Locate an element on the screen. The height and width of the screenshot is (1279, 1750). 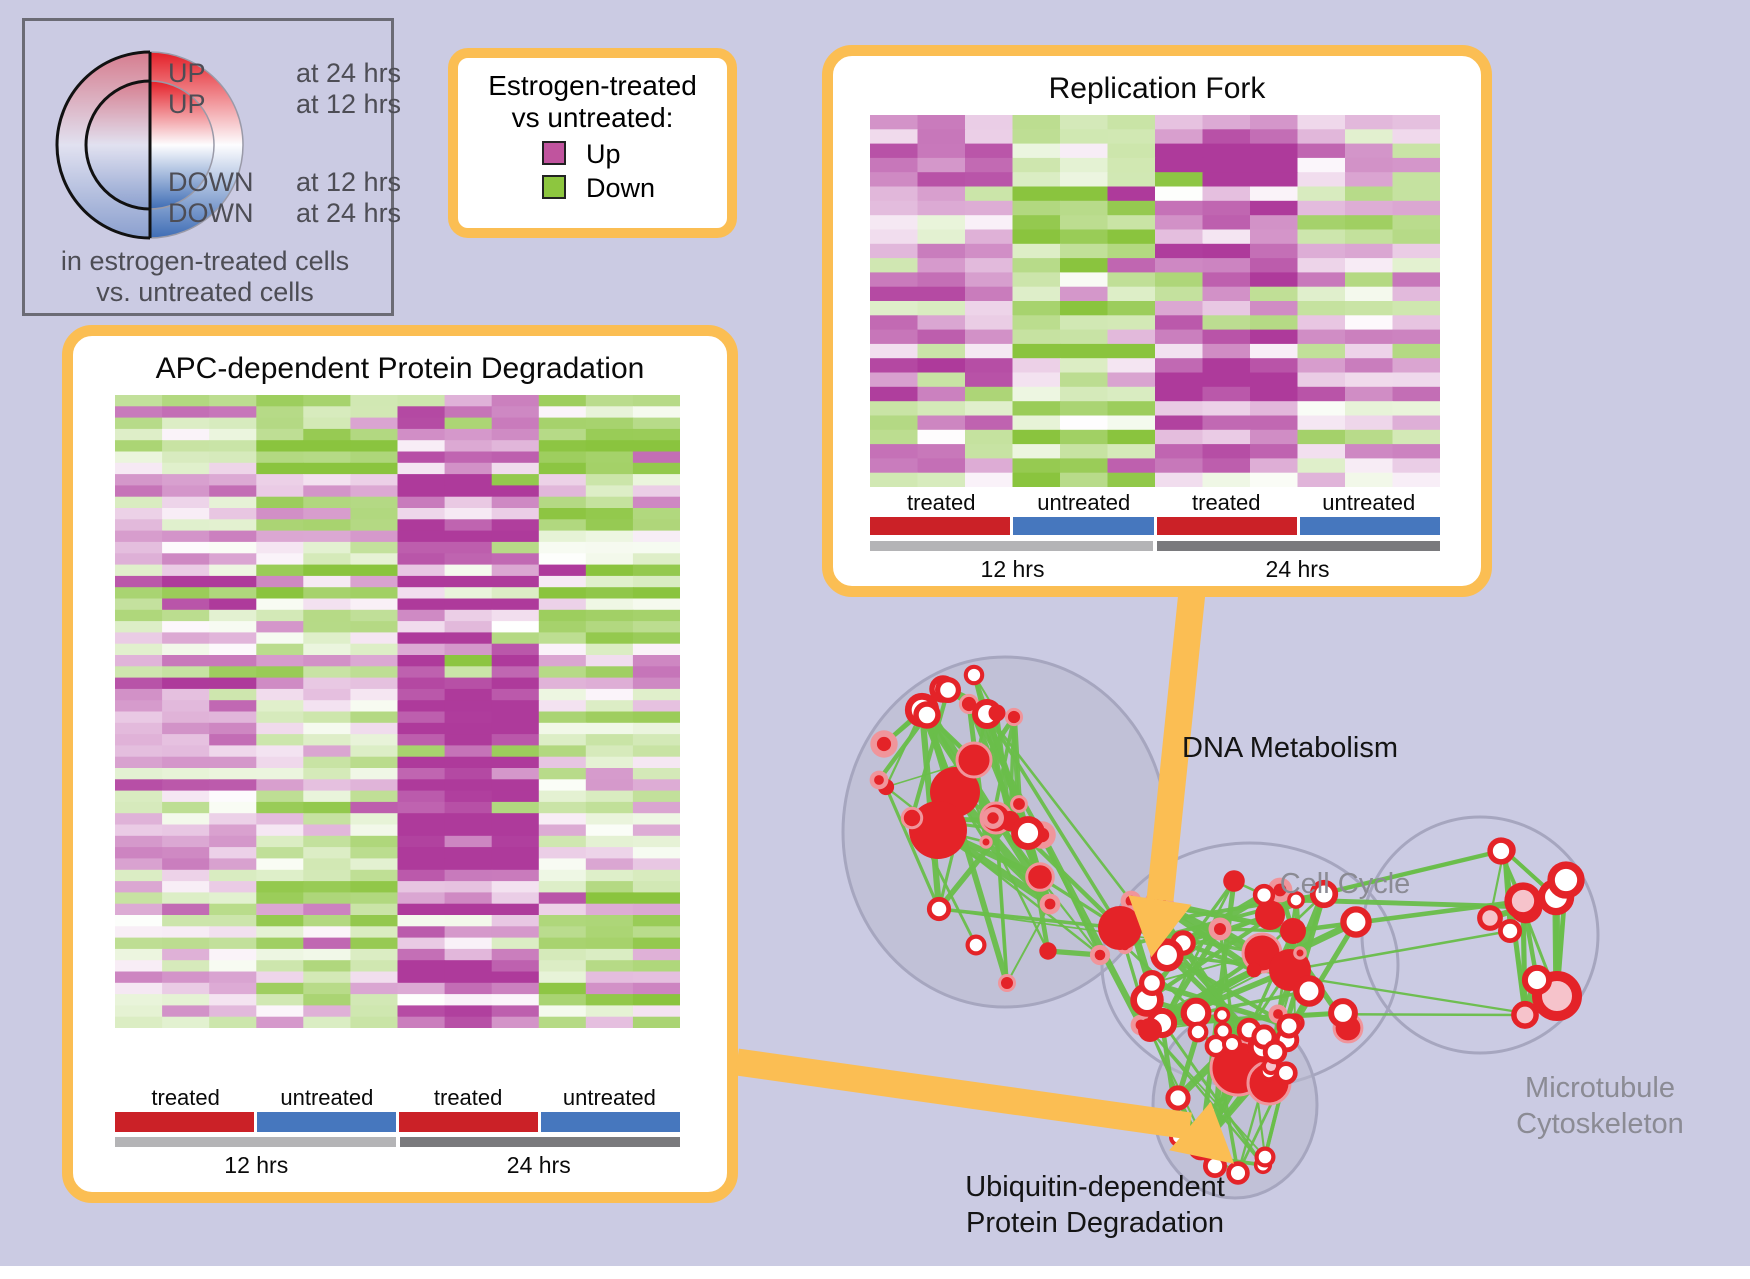
down-label: Down is located at coordinates (621, 188).